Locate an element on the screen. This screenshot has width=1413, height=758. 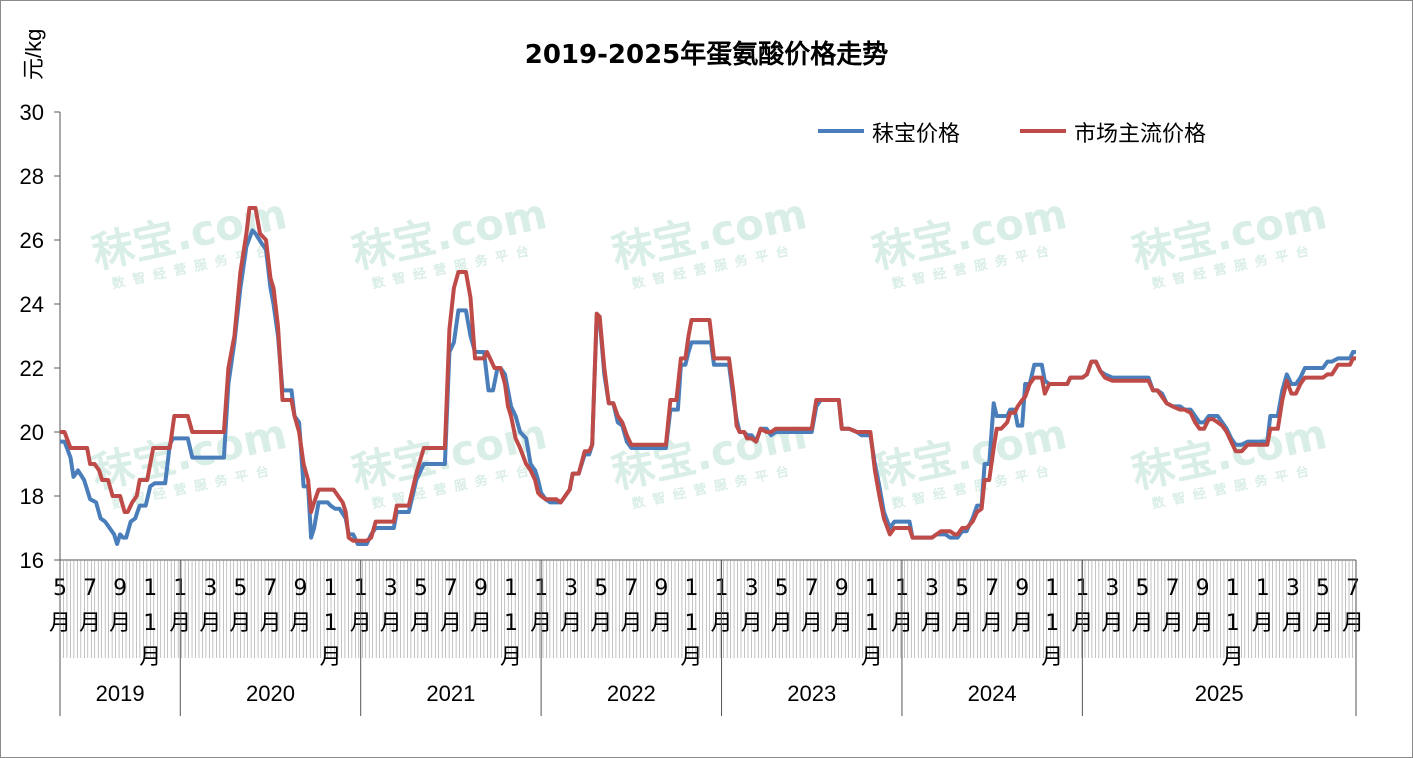
y-tick-label: 26 is located at coordinates (32, 240).